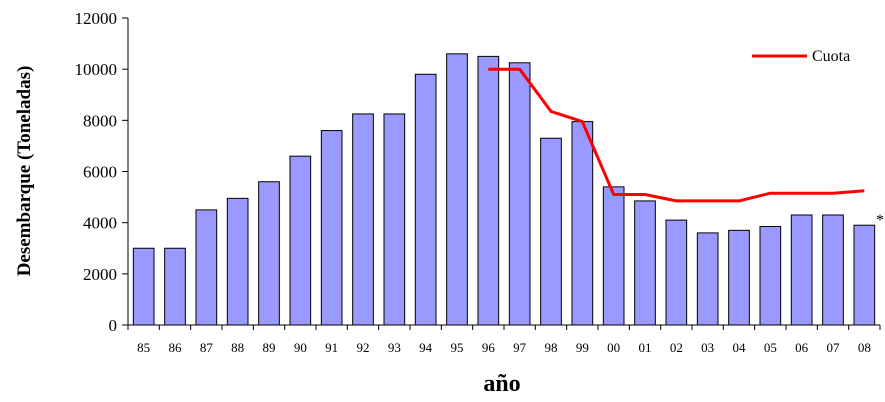  Describe the element at coordinates (143, 347) in the screenshot. I see `x-tick-label: 85` at that location.